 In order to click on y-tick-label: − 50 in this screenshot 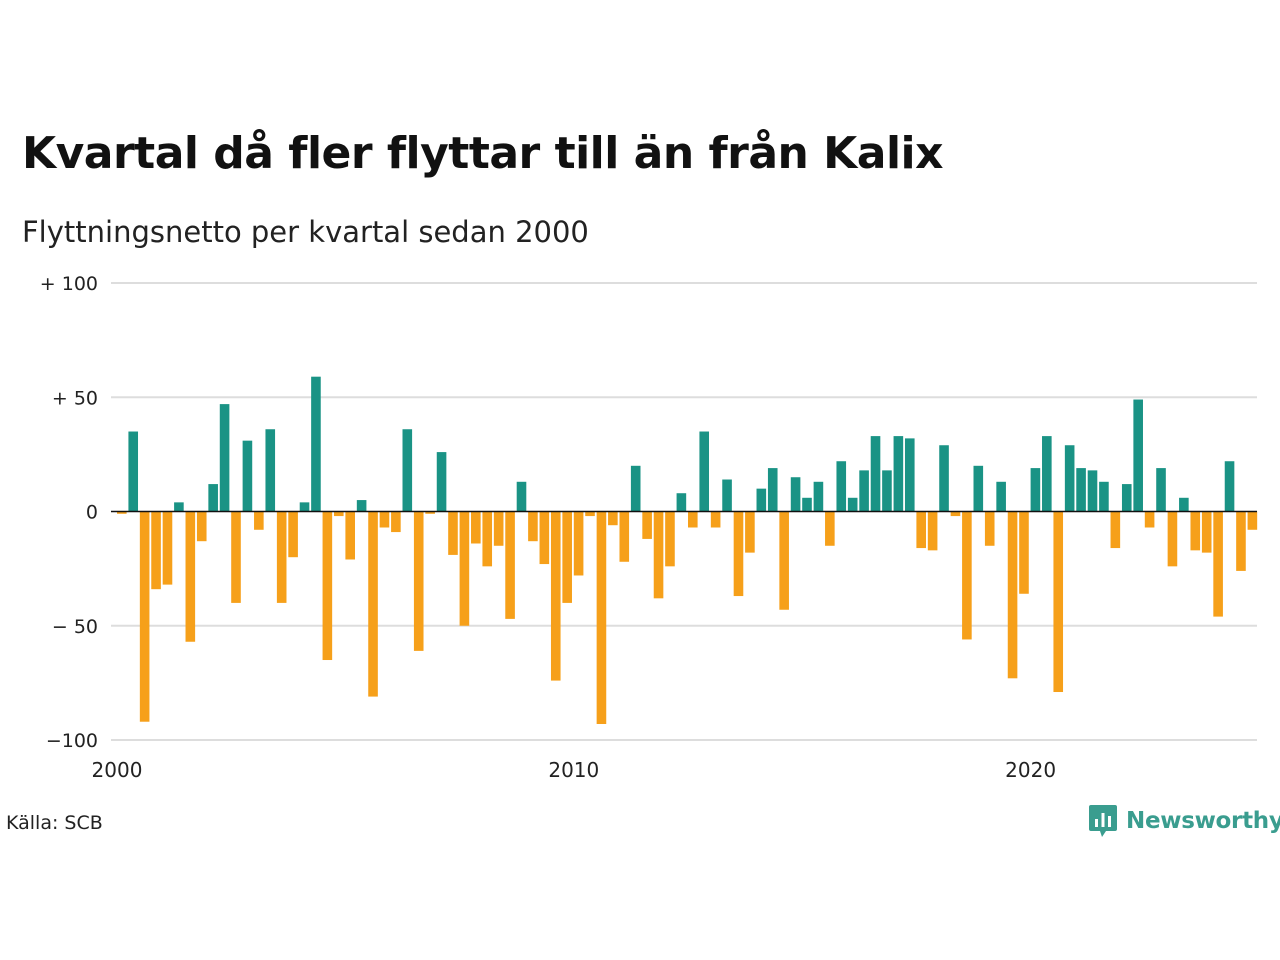, I will do `click(75, 627)`.